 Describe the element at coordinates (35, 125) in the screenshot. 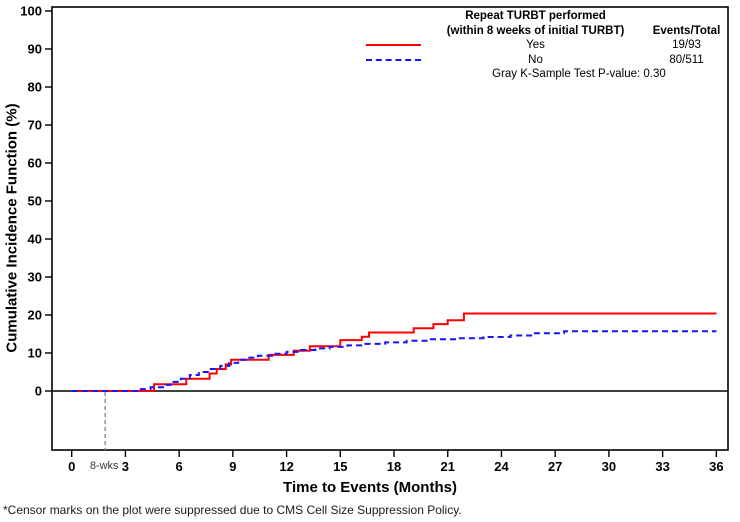

I see `y-tick-label: 70` at that location.